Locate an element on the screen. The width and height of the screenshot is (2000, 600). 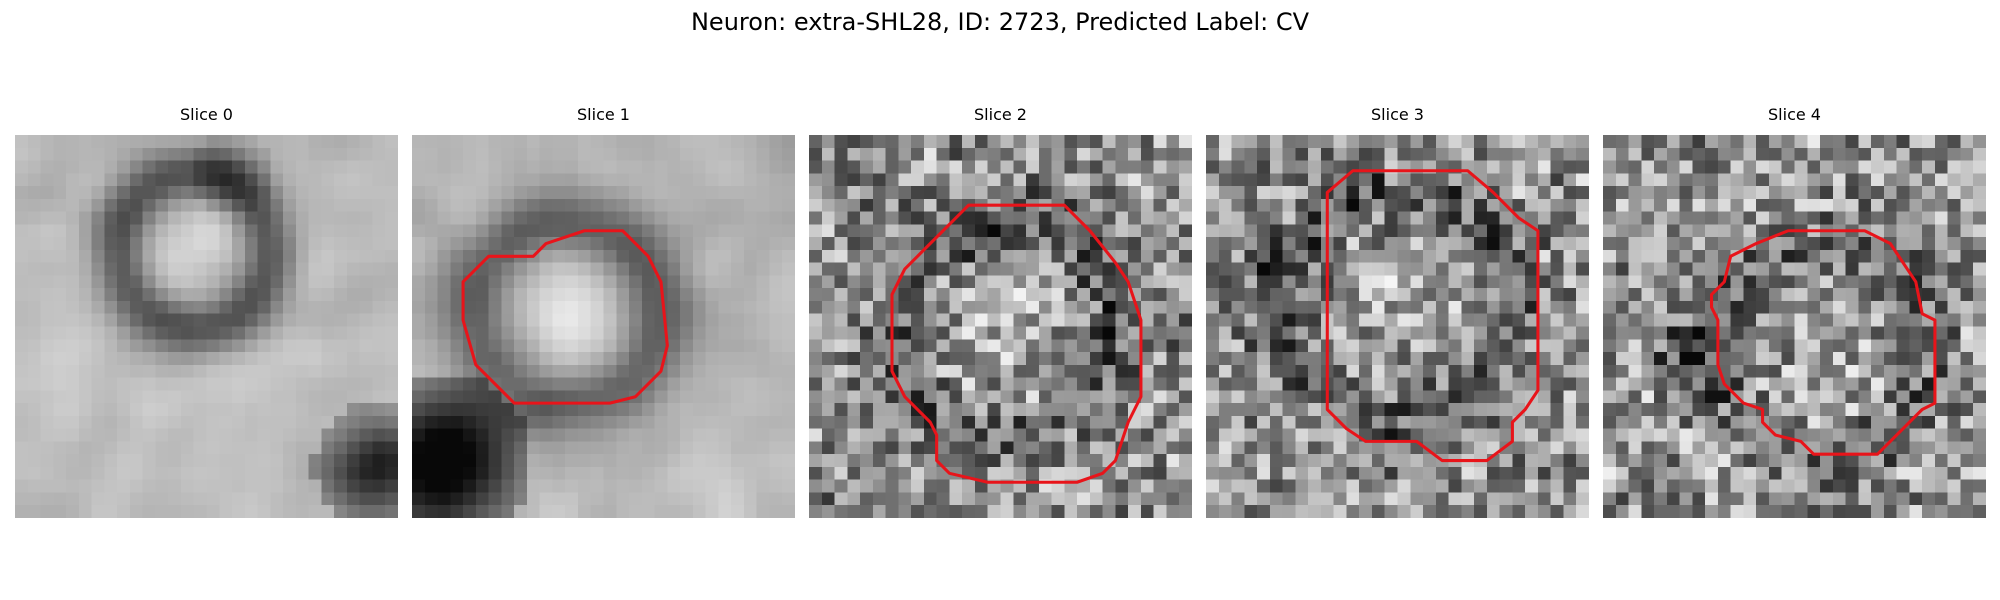
slice-title-0: Slice 0 is located at coordinates (206, 114).